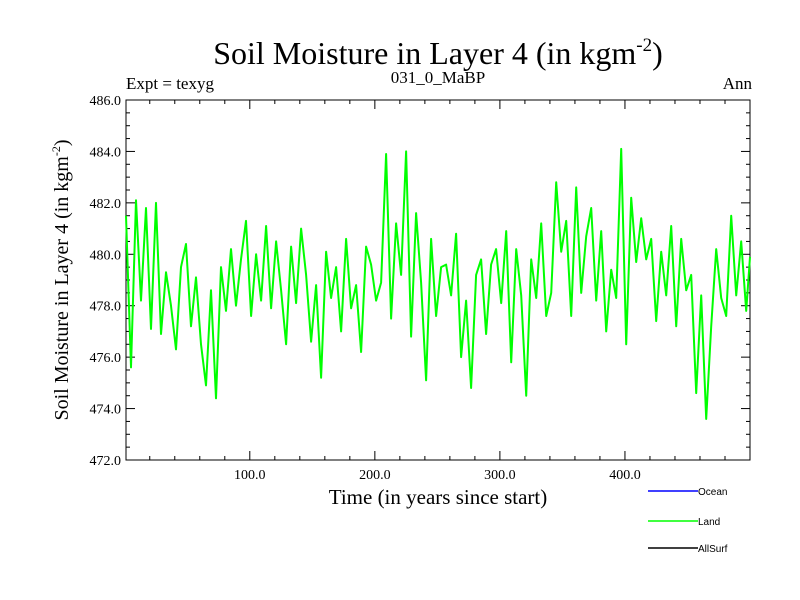 This screenshot has height=600, width=800. What do you see at coordinates (106, 152) in the screenshot?
I see `y-tick-label: 484.0` at bounding box center [106, 152].